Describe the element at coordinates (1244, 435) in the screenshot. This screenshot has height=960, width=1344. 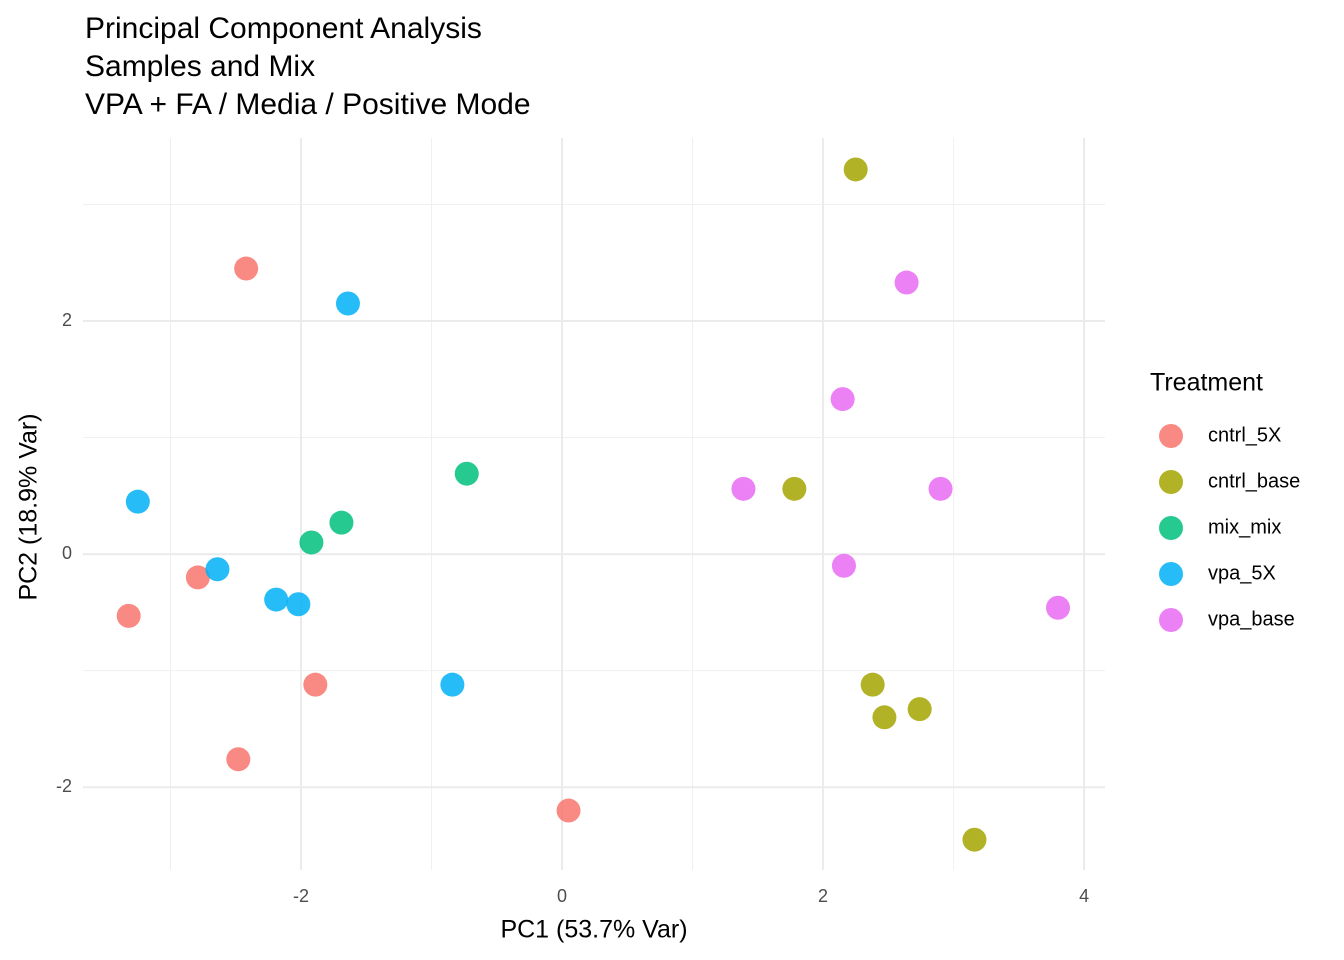
I see `legend-label: cntrl_5X` at that location.